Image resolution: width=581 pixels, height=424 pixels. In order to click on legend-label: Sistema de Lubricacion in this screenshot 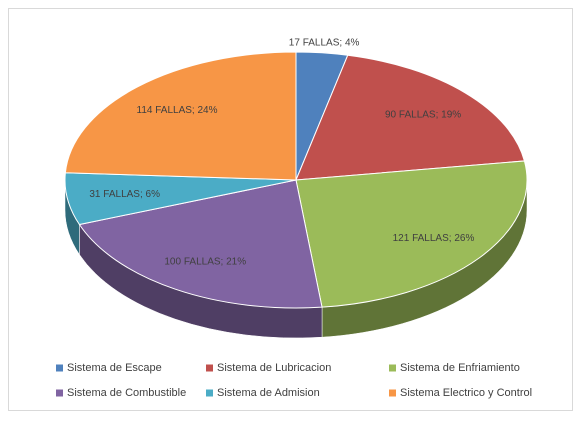, I will do `click(274, 368)`.